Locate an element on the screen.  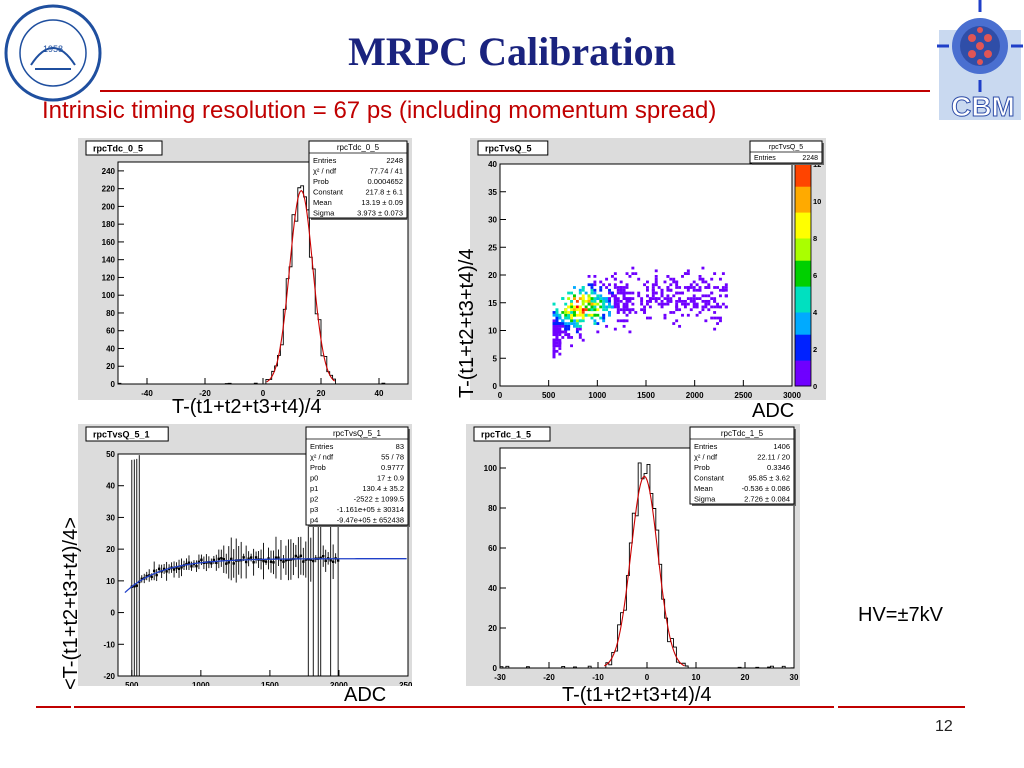
y-tick-label: 40 is located at coordinates (110, 348).